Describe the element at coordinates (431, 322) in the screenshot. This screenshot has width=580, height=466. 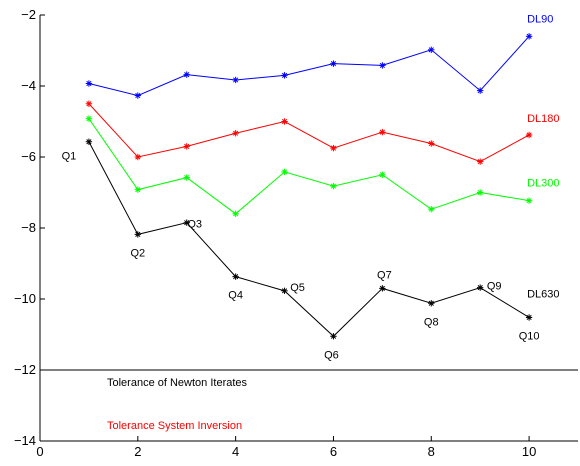
I see `point-label: Q8` at that location.